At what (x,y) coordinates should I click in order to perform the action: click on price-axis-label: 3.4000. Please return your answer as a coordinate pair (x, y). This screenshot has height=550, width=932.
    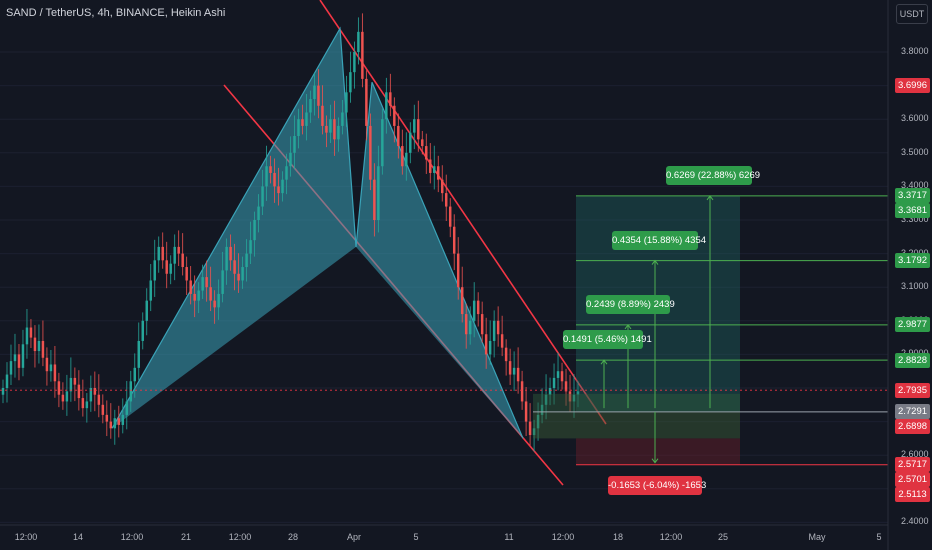
    Looking at the image, I should click on (915, 185).